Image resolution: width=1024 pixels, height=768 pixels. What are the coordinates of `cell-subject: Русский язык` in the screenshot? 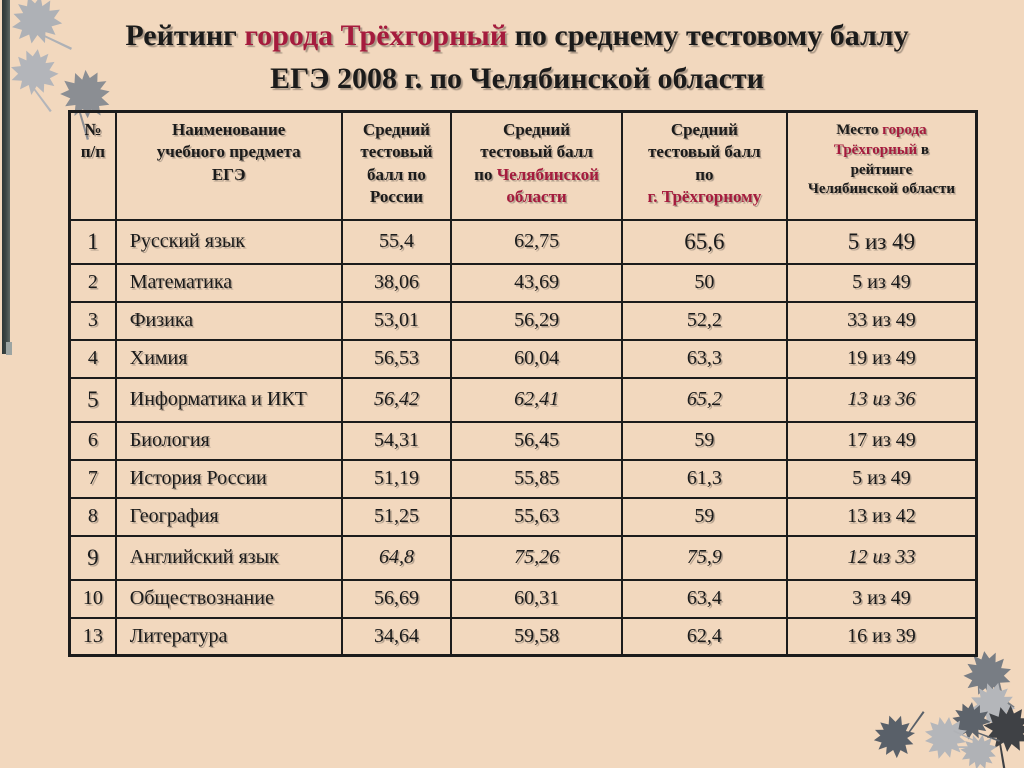 It's located at (228, 241).